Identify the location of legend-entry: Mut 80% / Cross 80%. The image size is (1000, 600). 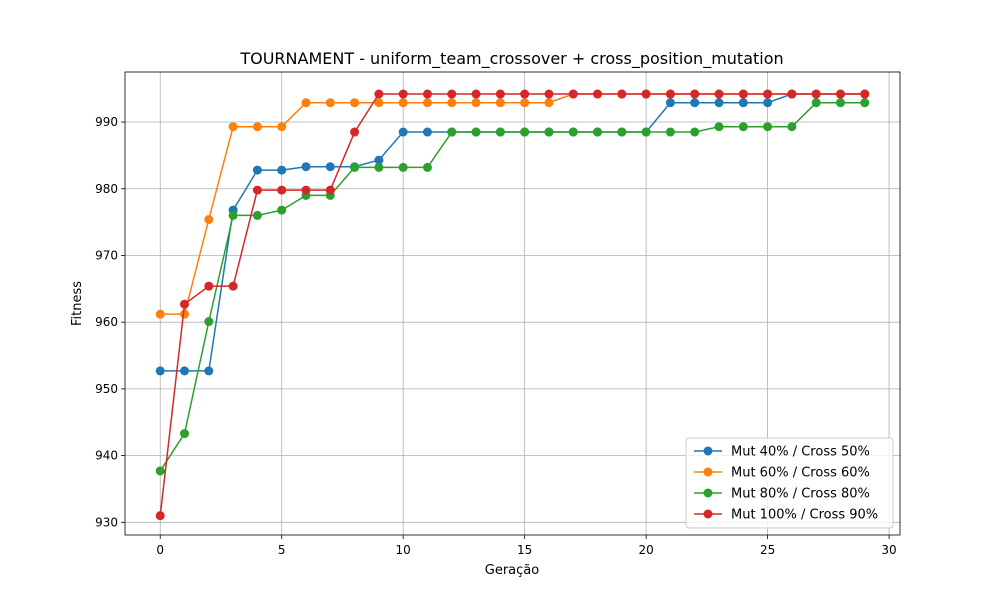
(782, 494).